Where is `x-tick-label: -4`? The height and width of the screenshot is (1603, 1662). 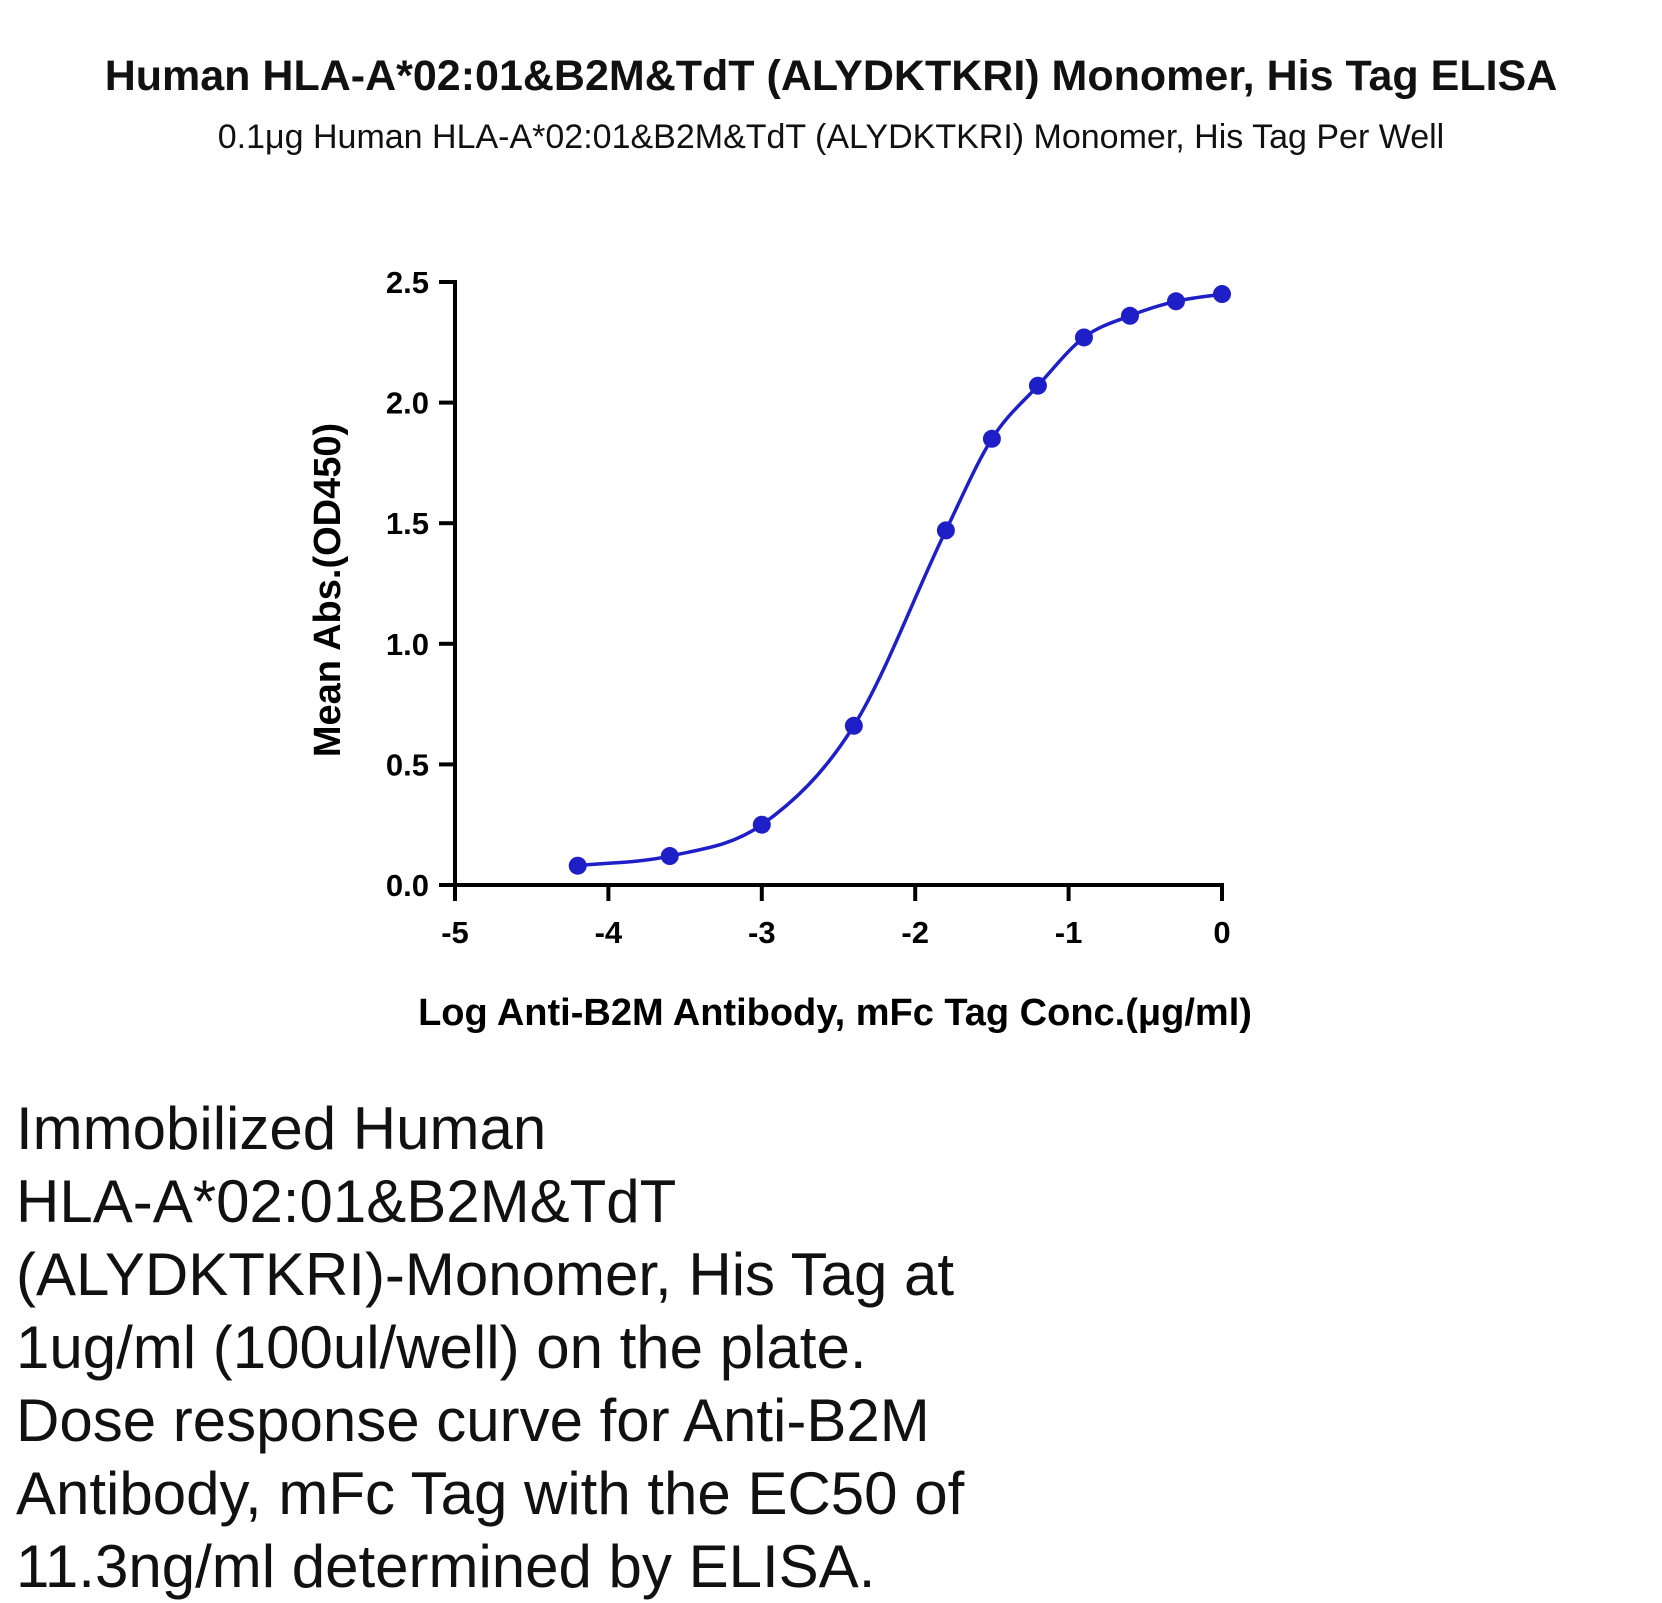
x-tick-label: -4 is located at coordinates (609, 932).